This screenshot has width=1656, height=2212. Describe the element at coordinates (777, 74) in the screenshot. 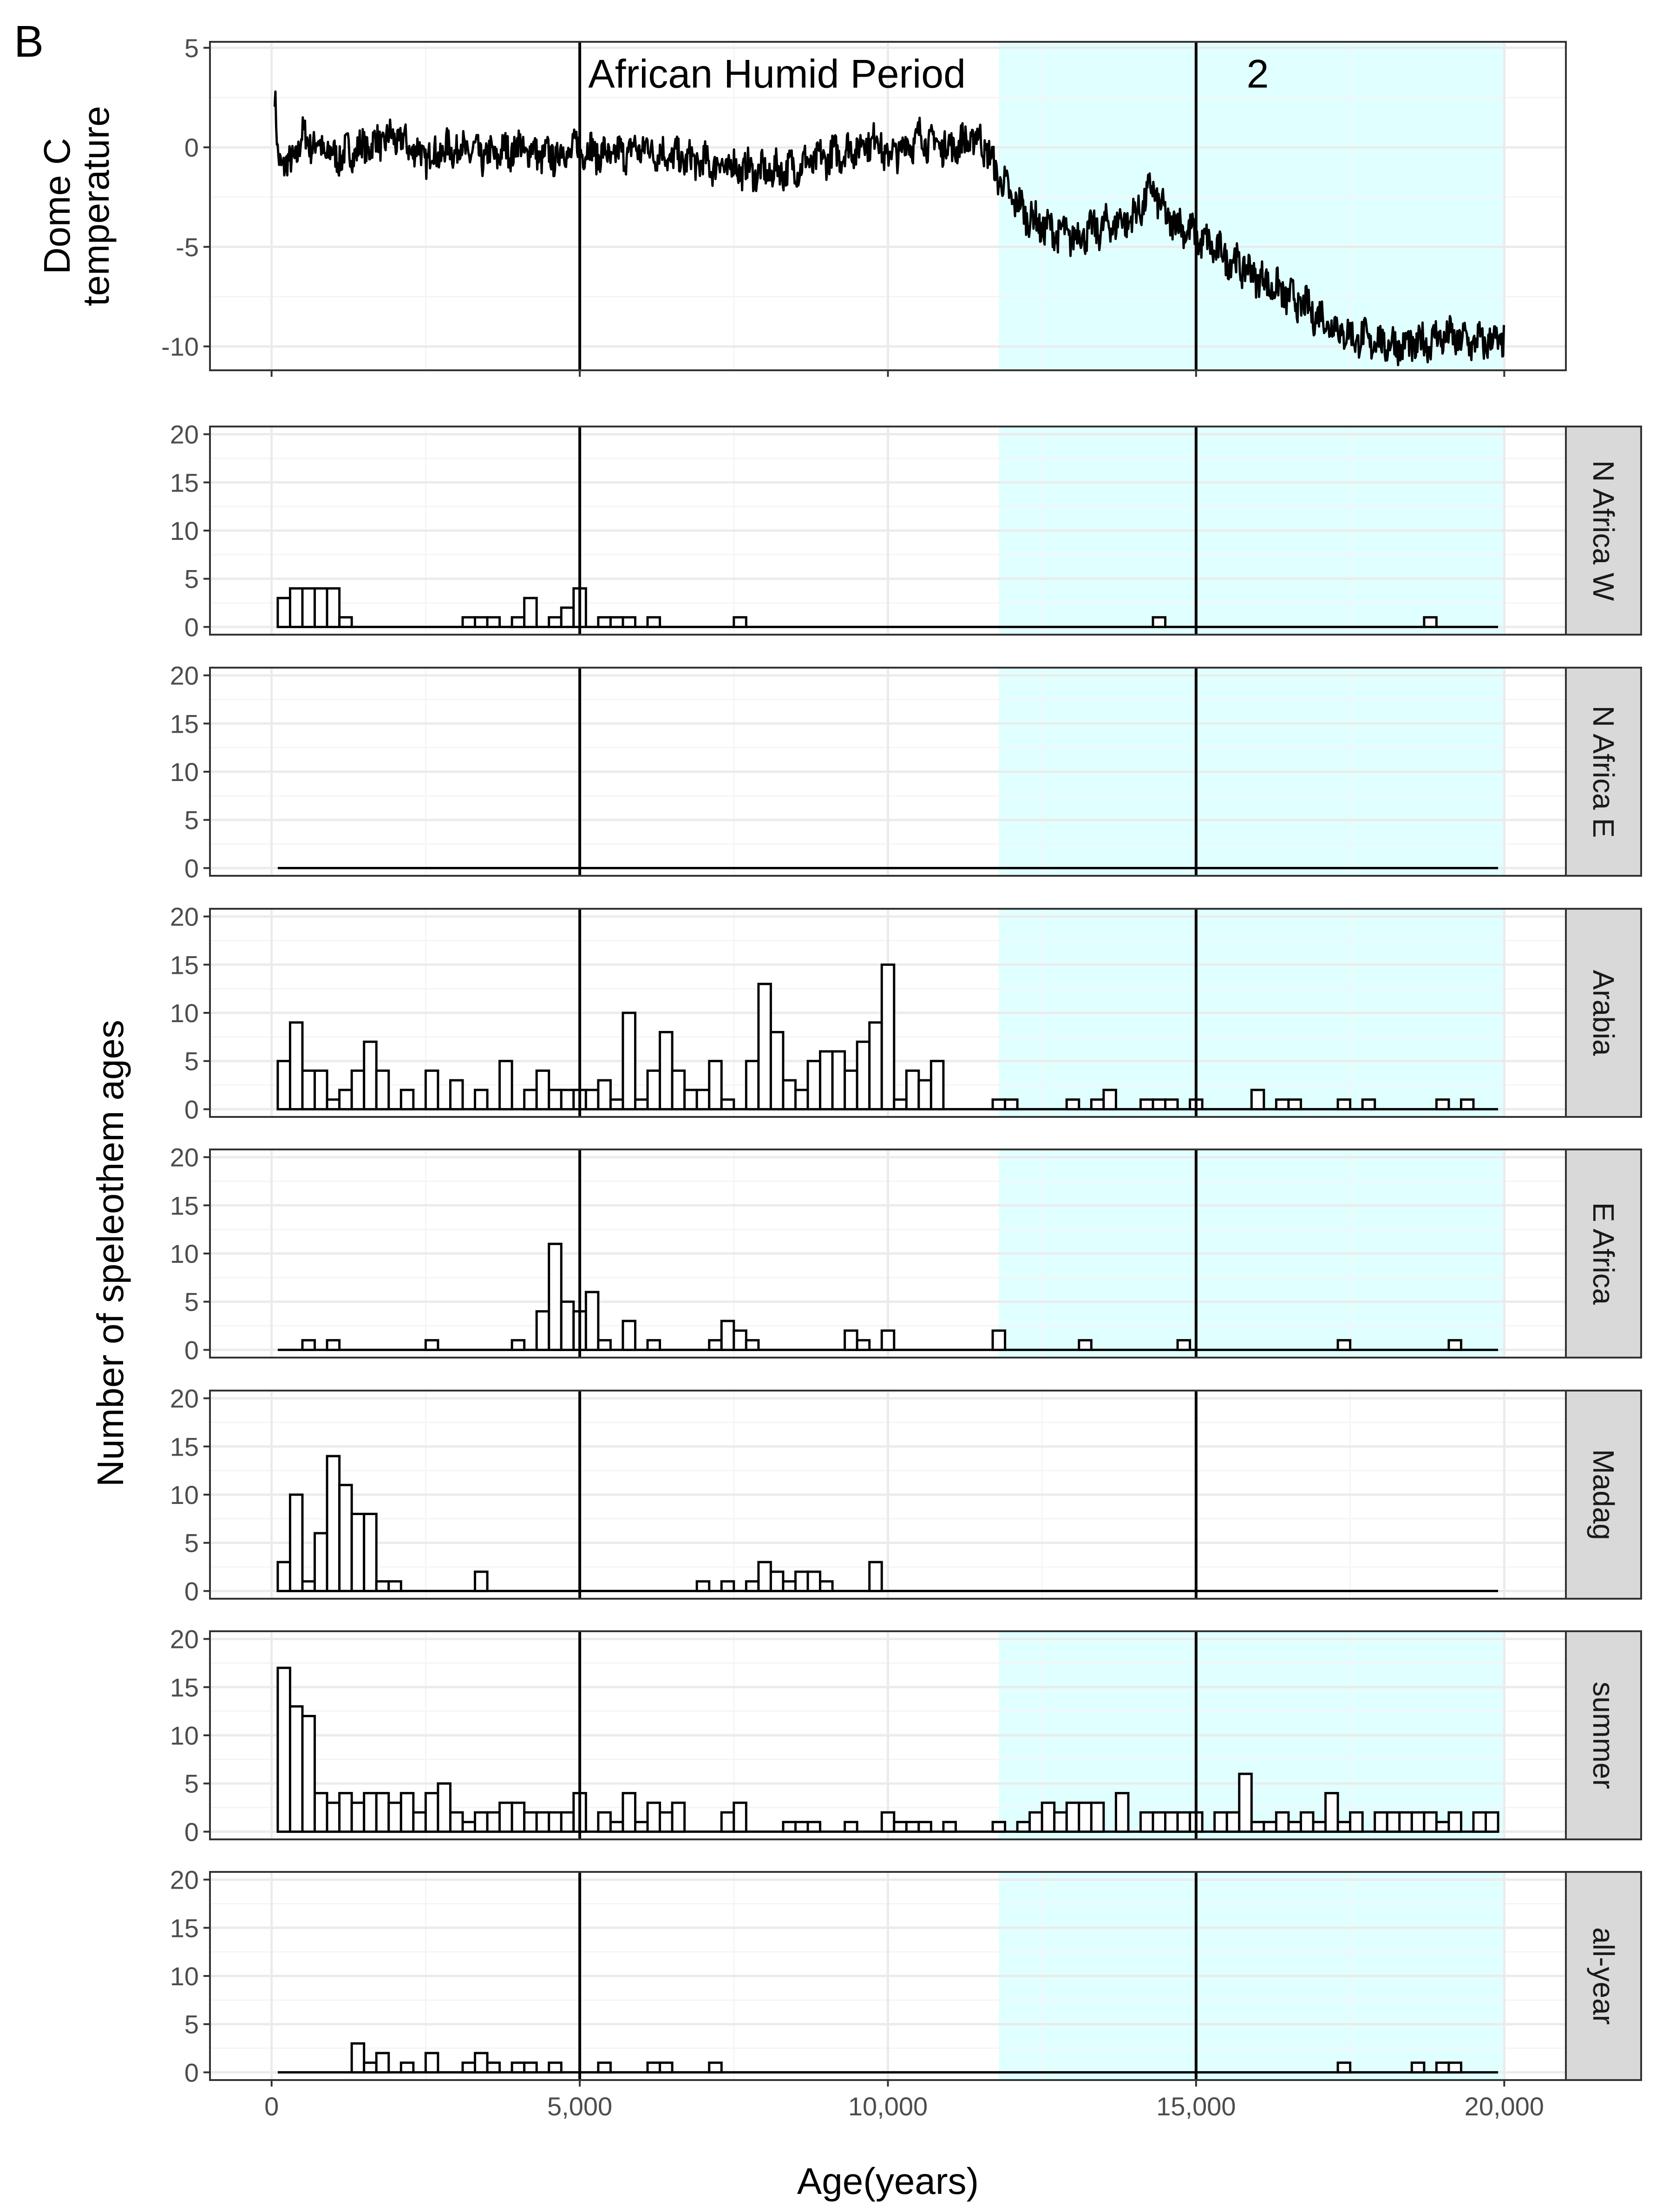

I see `african-humid-period-label: African Humid Period` at that location.